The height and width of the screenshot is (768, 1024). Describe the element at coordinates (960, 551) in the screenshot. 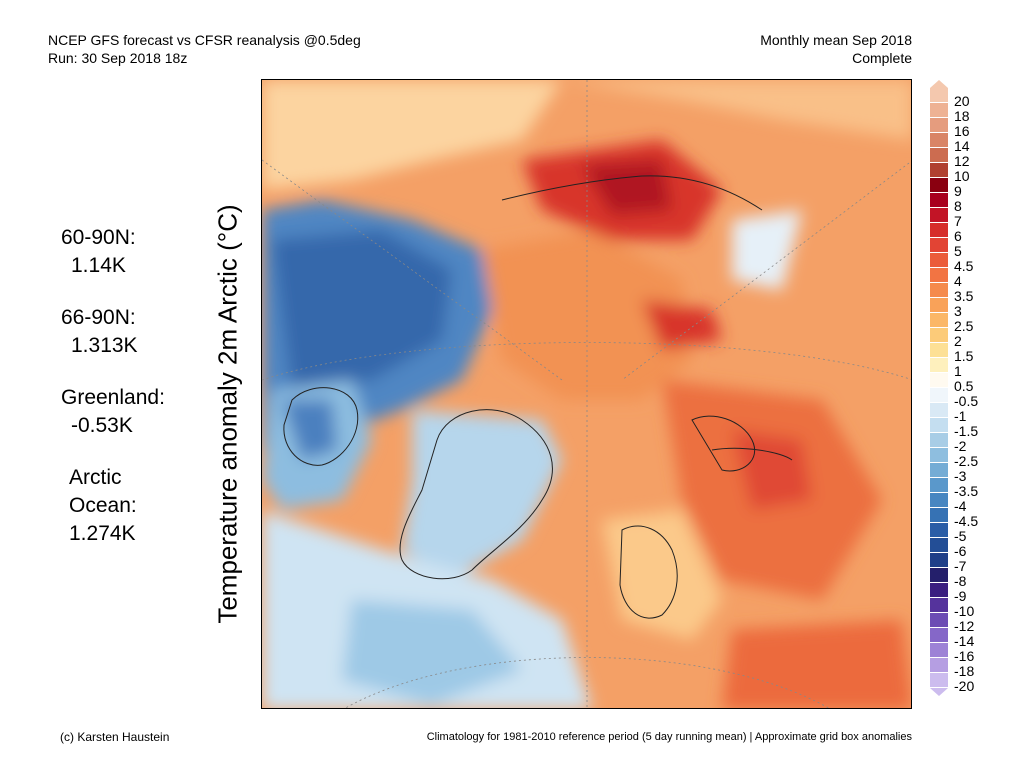

I see `colorbar-tick-label: -6` at that location.